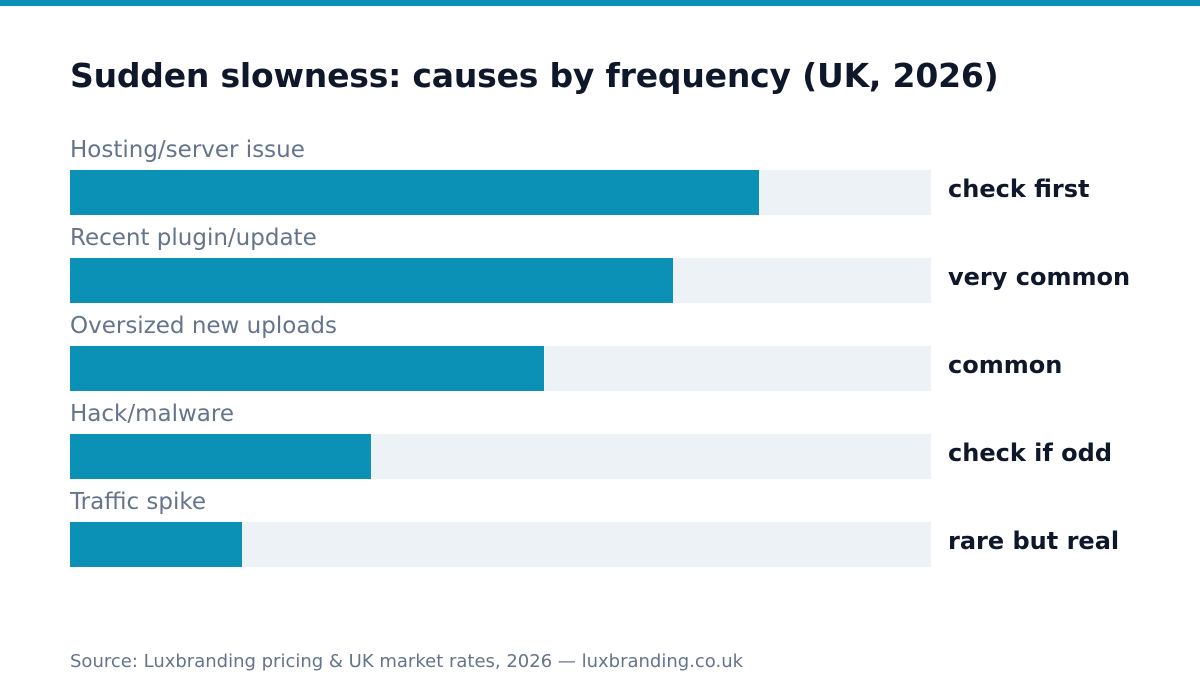 This screenshot has height=700, width=1200. I want to click on bar-value-label: rare but real, so click(1034, 541).